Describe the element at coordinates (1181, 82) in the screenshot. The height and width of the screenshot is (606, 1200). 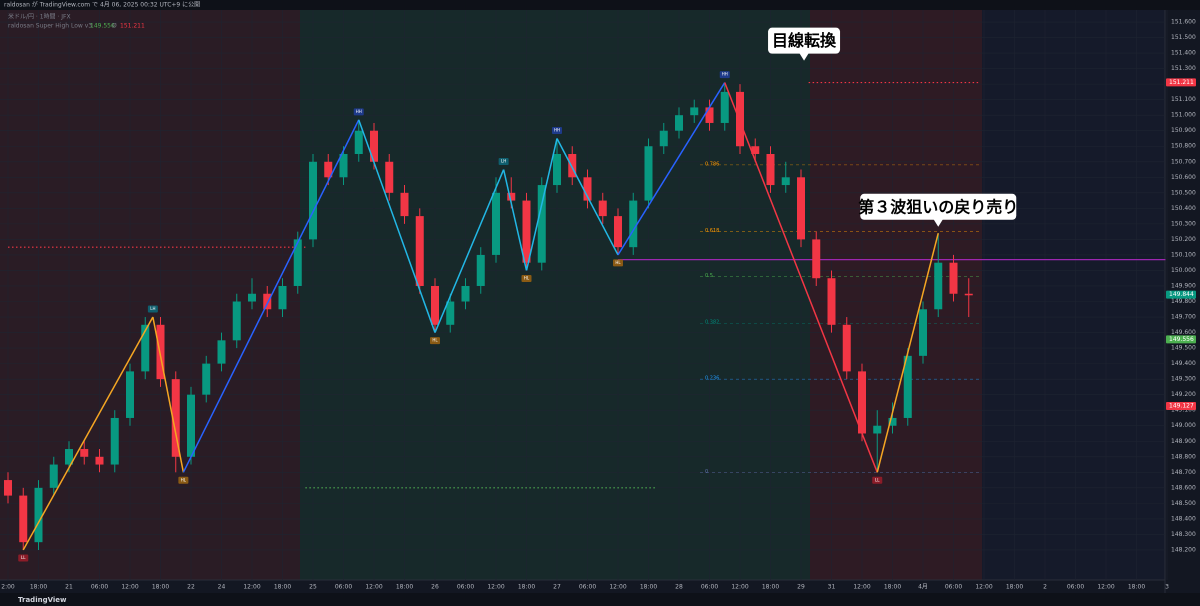
I see `price-badge-label: 151.211` at that location.